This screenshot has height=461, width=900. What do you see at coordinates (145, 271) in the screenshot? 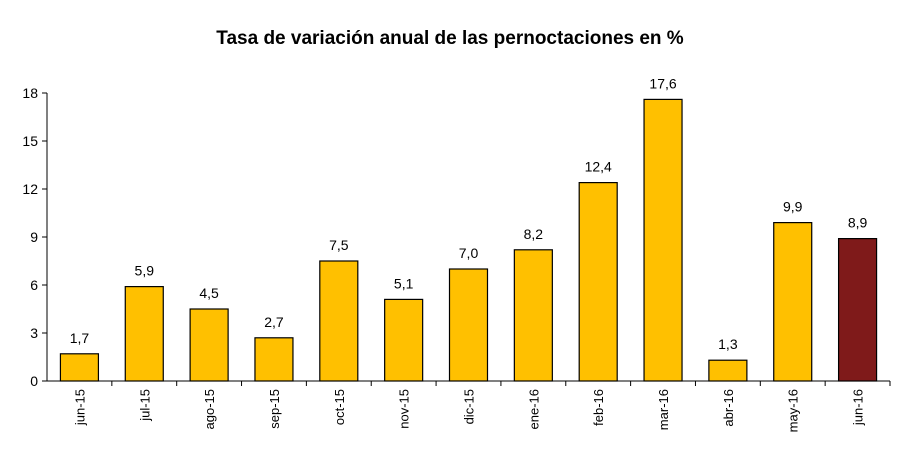
I see `data-label-jul-15: 5,9` at bounding box center [145, 271].